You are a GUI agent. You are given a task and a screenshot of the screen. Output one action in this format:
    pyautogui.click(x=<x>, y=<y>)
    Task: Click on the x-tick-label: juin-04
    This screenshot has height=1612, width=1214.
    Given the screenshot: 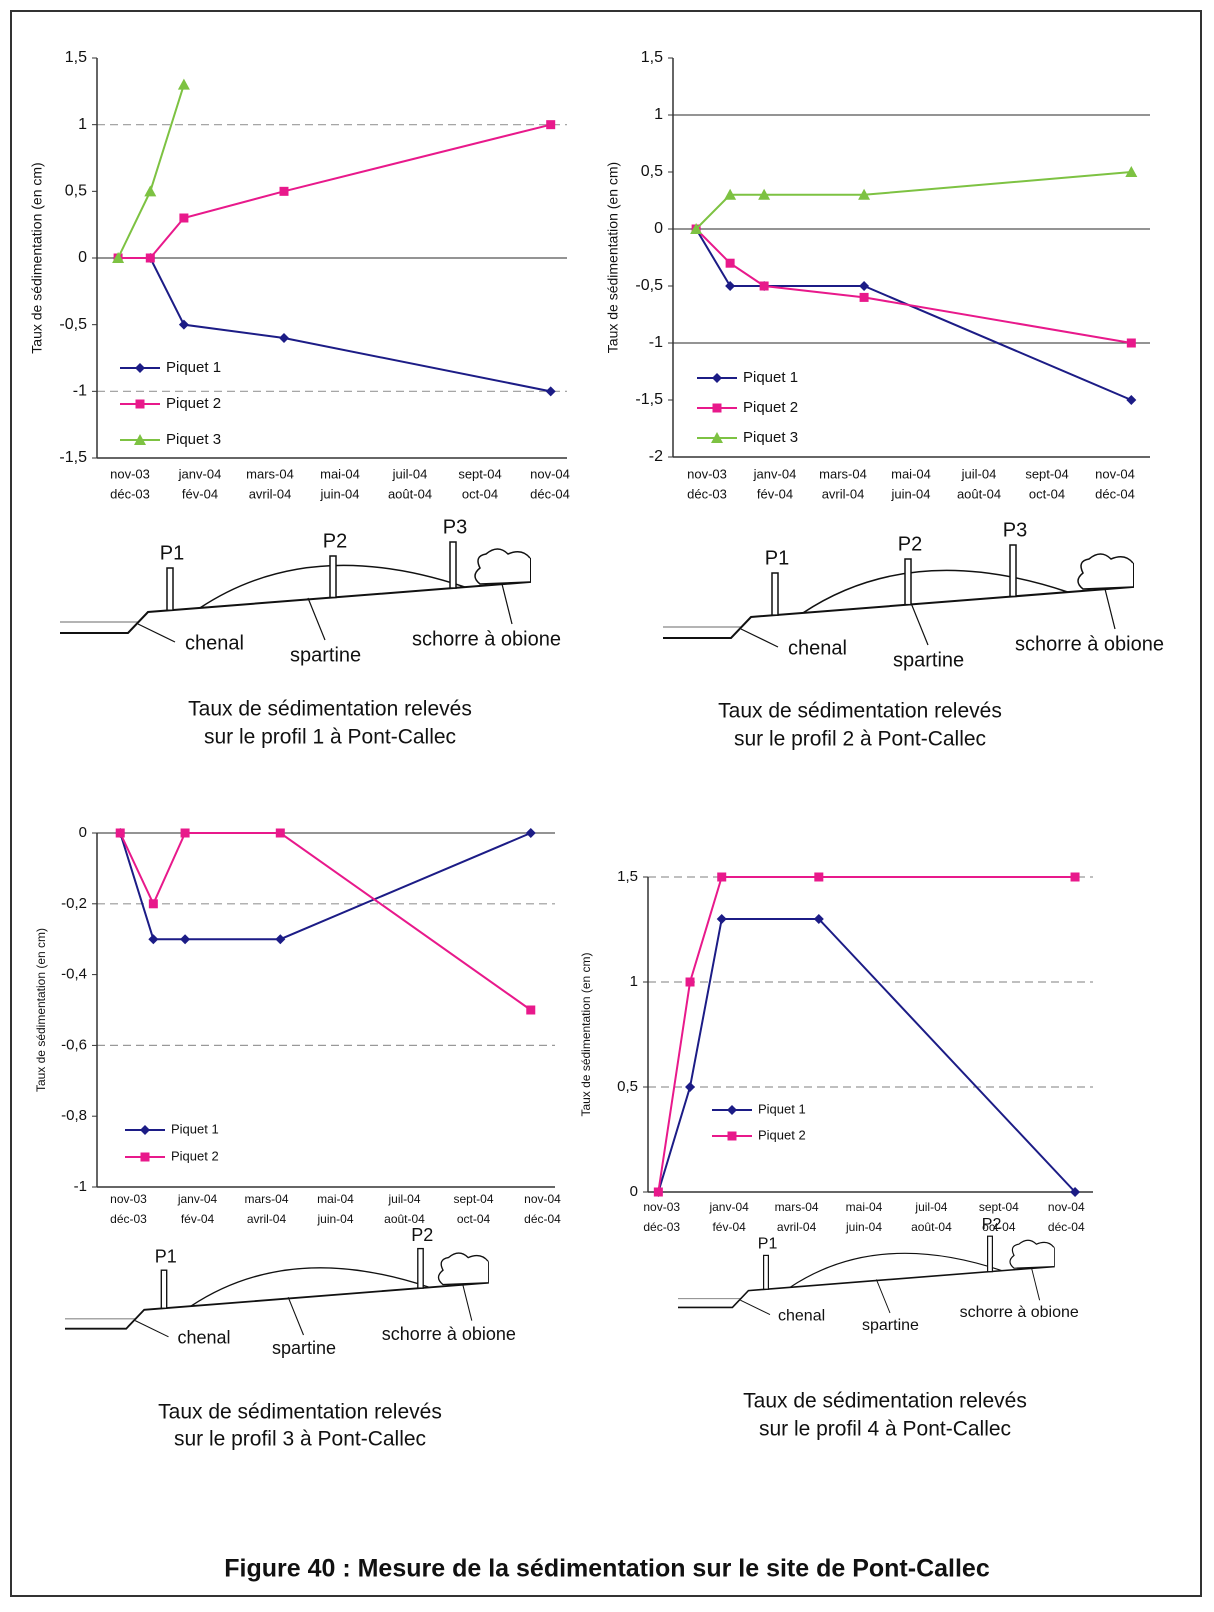 What is the action you would take?
    pyautogui.click(x=863, y=1227)
    